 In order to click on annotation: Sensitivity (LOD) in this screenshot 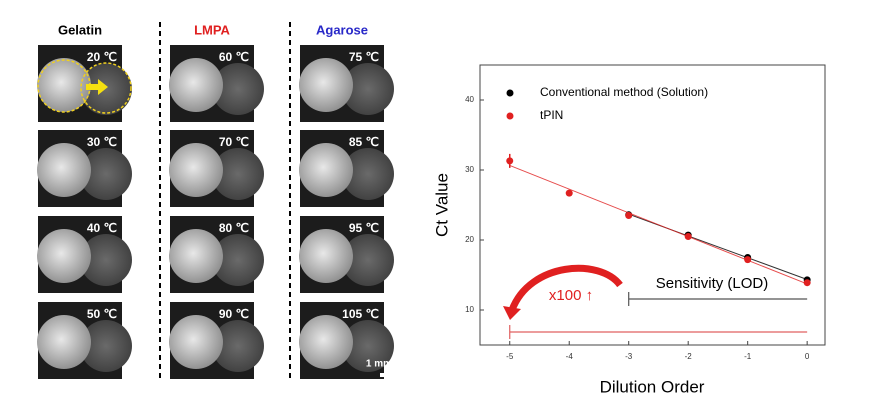, I will do `click(712, 283)`.